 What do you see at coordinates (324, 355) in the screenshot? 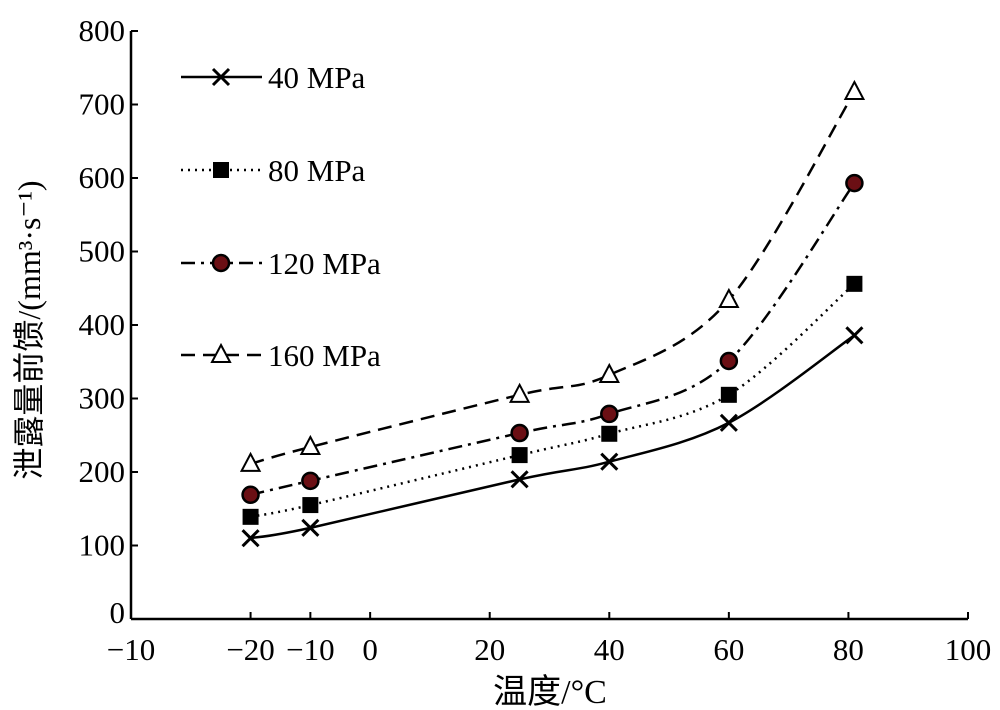
I see `legend-label: 160 MPa` at bounding box center [324, 355].